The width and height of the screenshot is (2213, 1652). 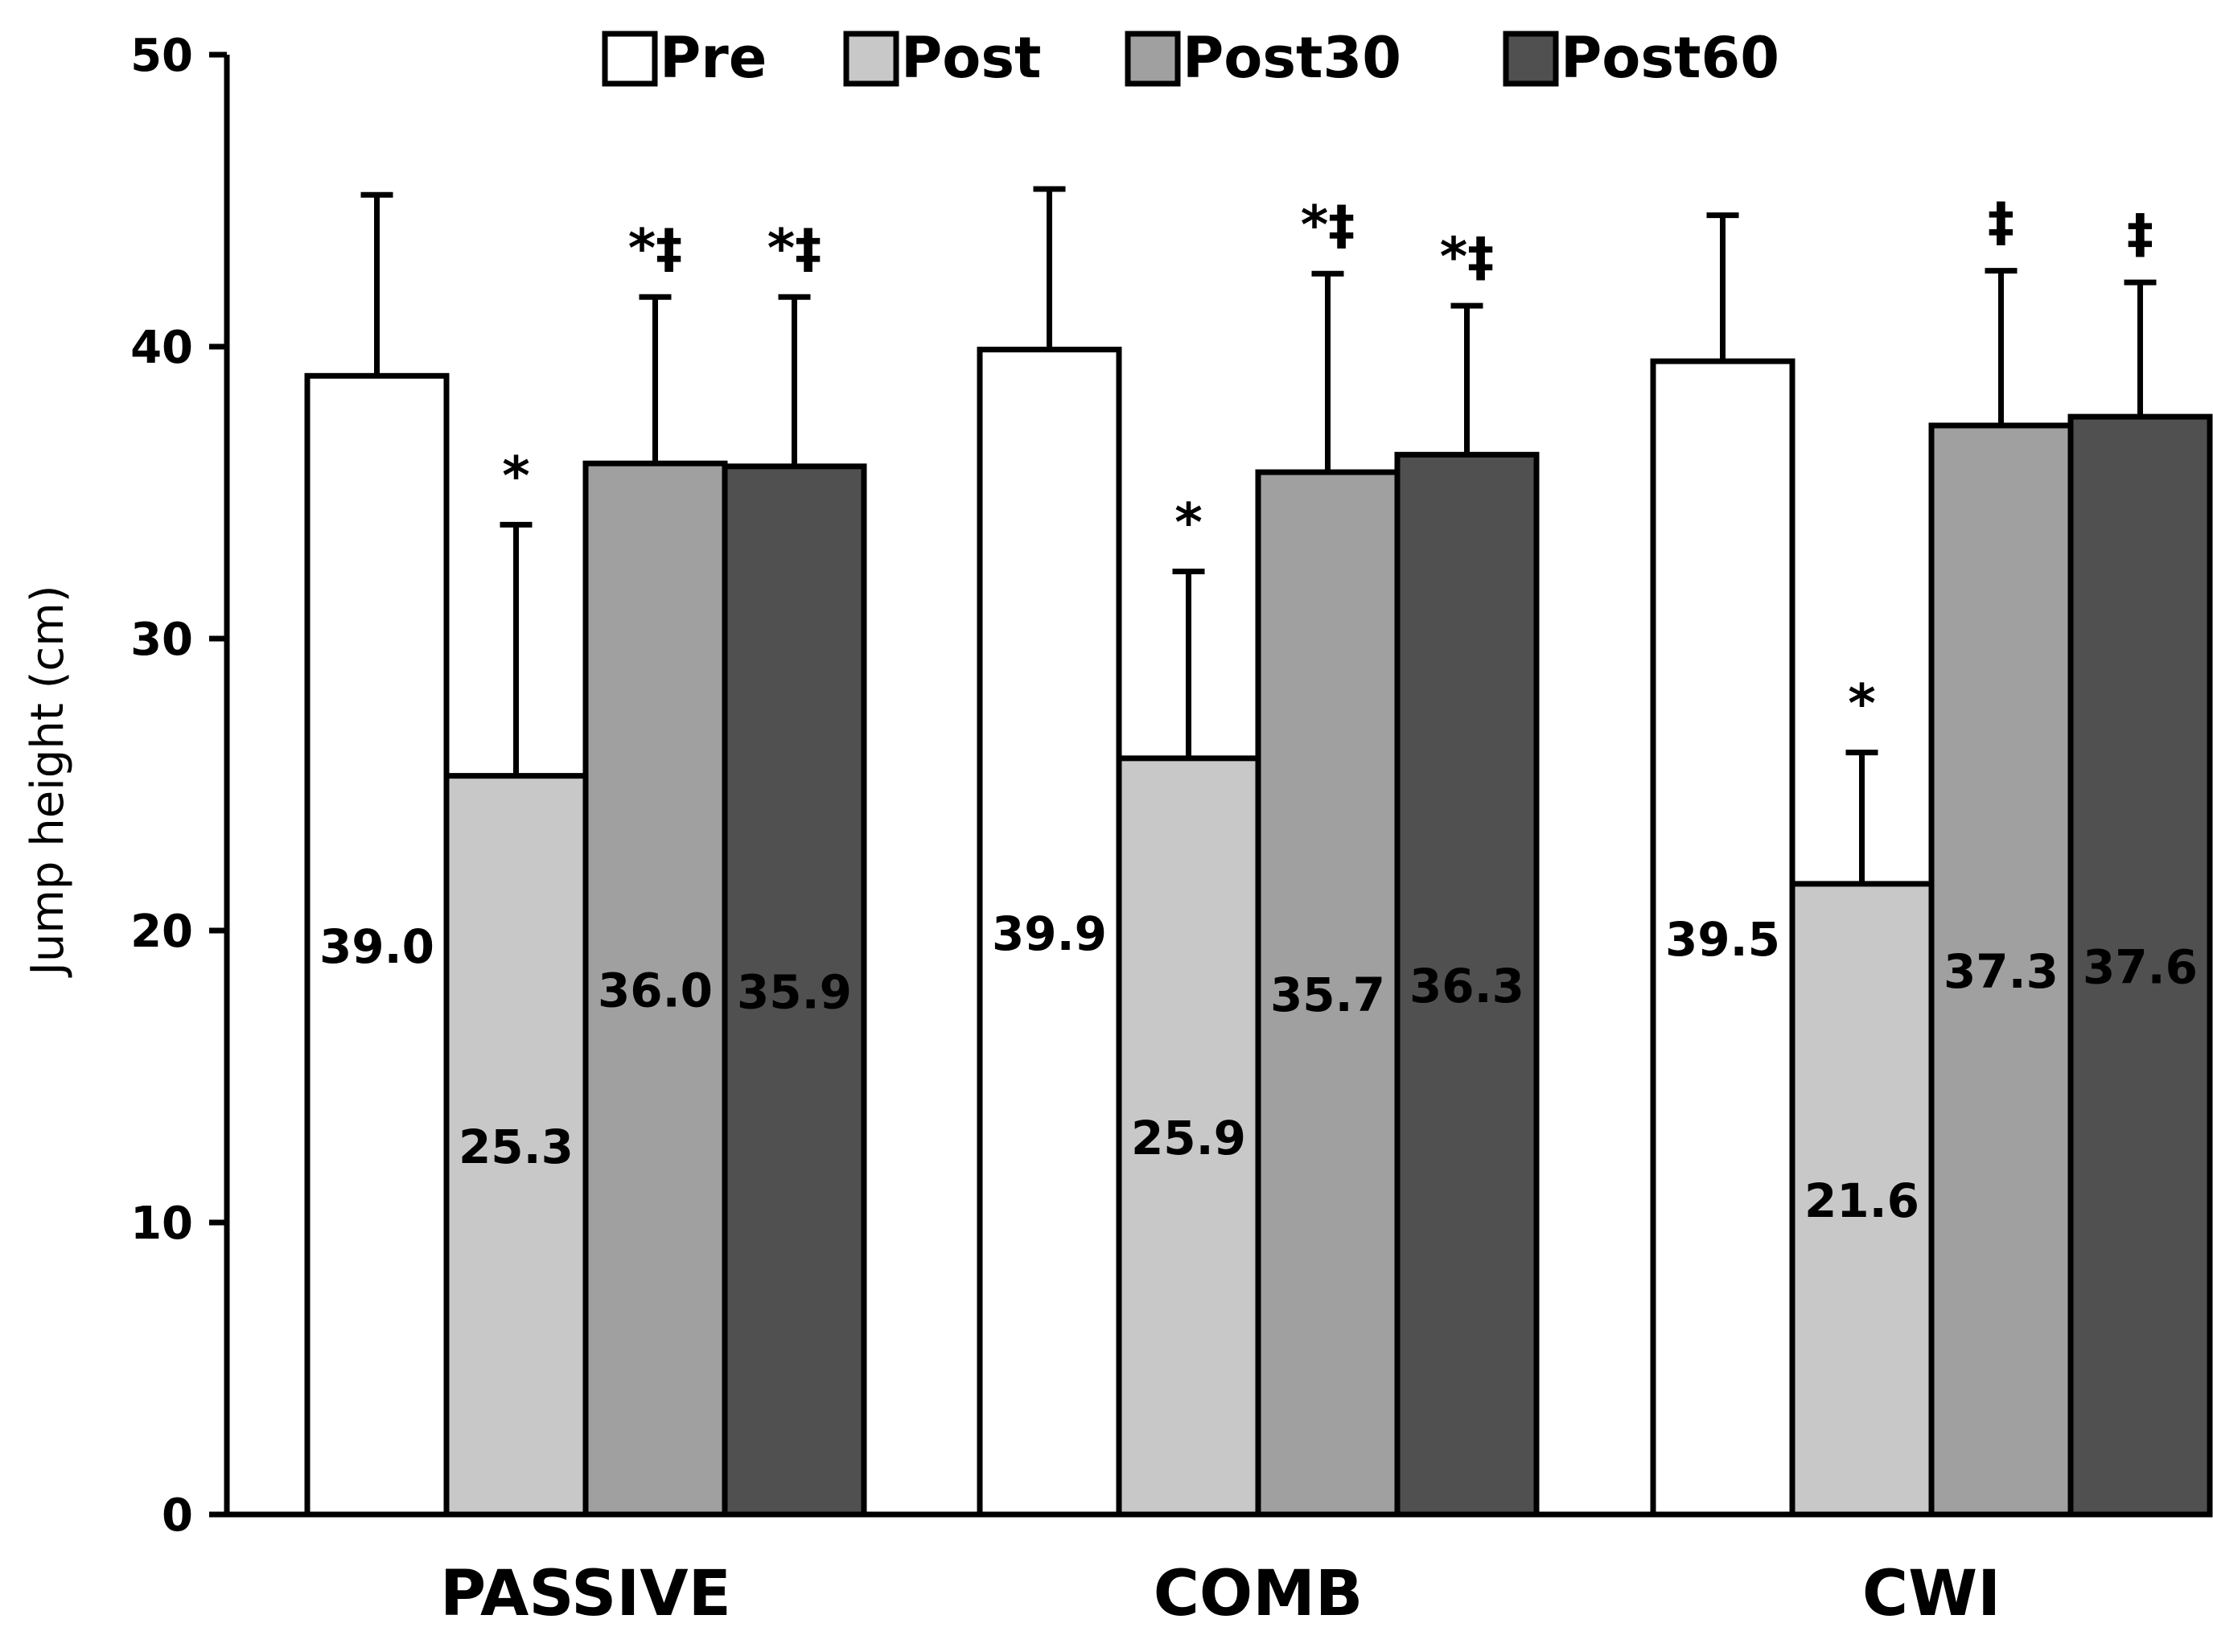 I want to click on legend: Pre Post Post30 Post60, so click(x=1190, y=58).